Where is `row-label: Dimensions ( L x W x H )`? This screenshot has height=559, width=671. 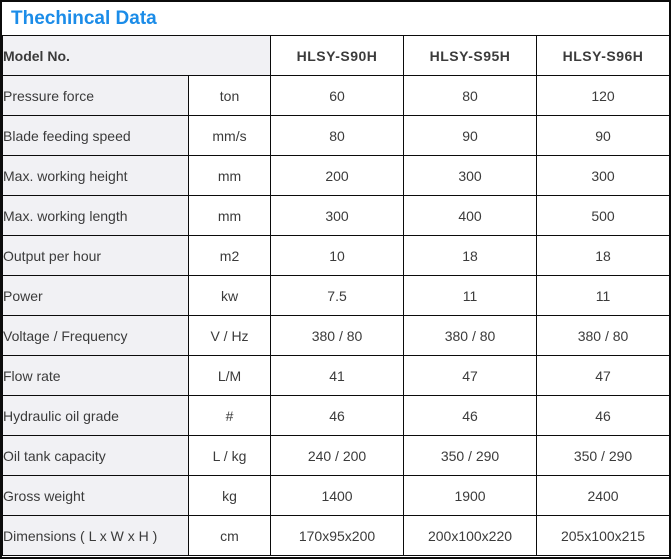 row-label: Dimensions ( L x W x H ) is located at coordinates (95, 535).